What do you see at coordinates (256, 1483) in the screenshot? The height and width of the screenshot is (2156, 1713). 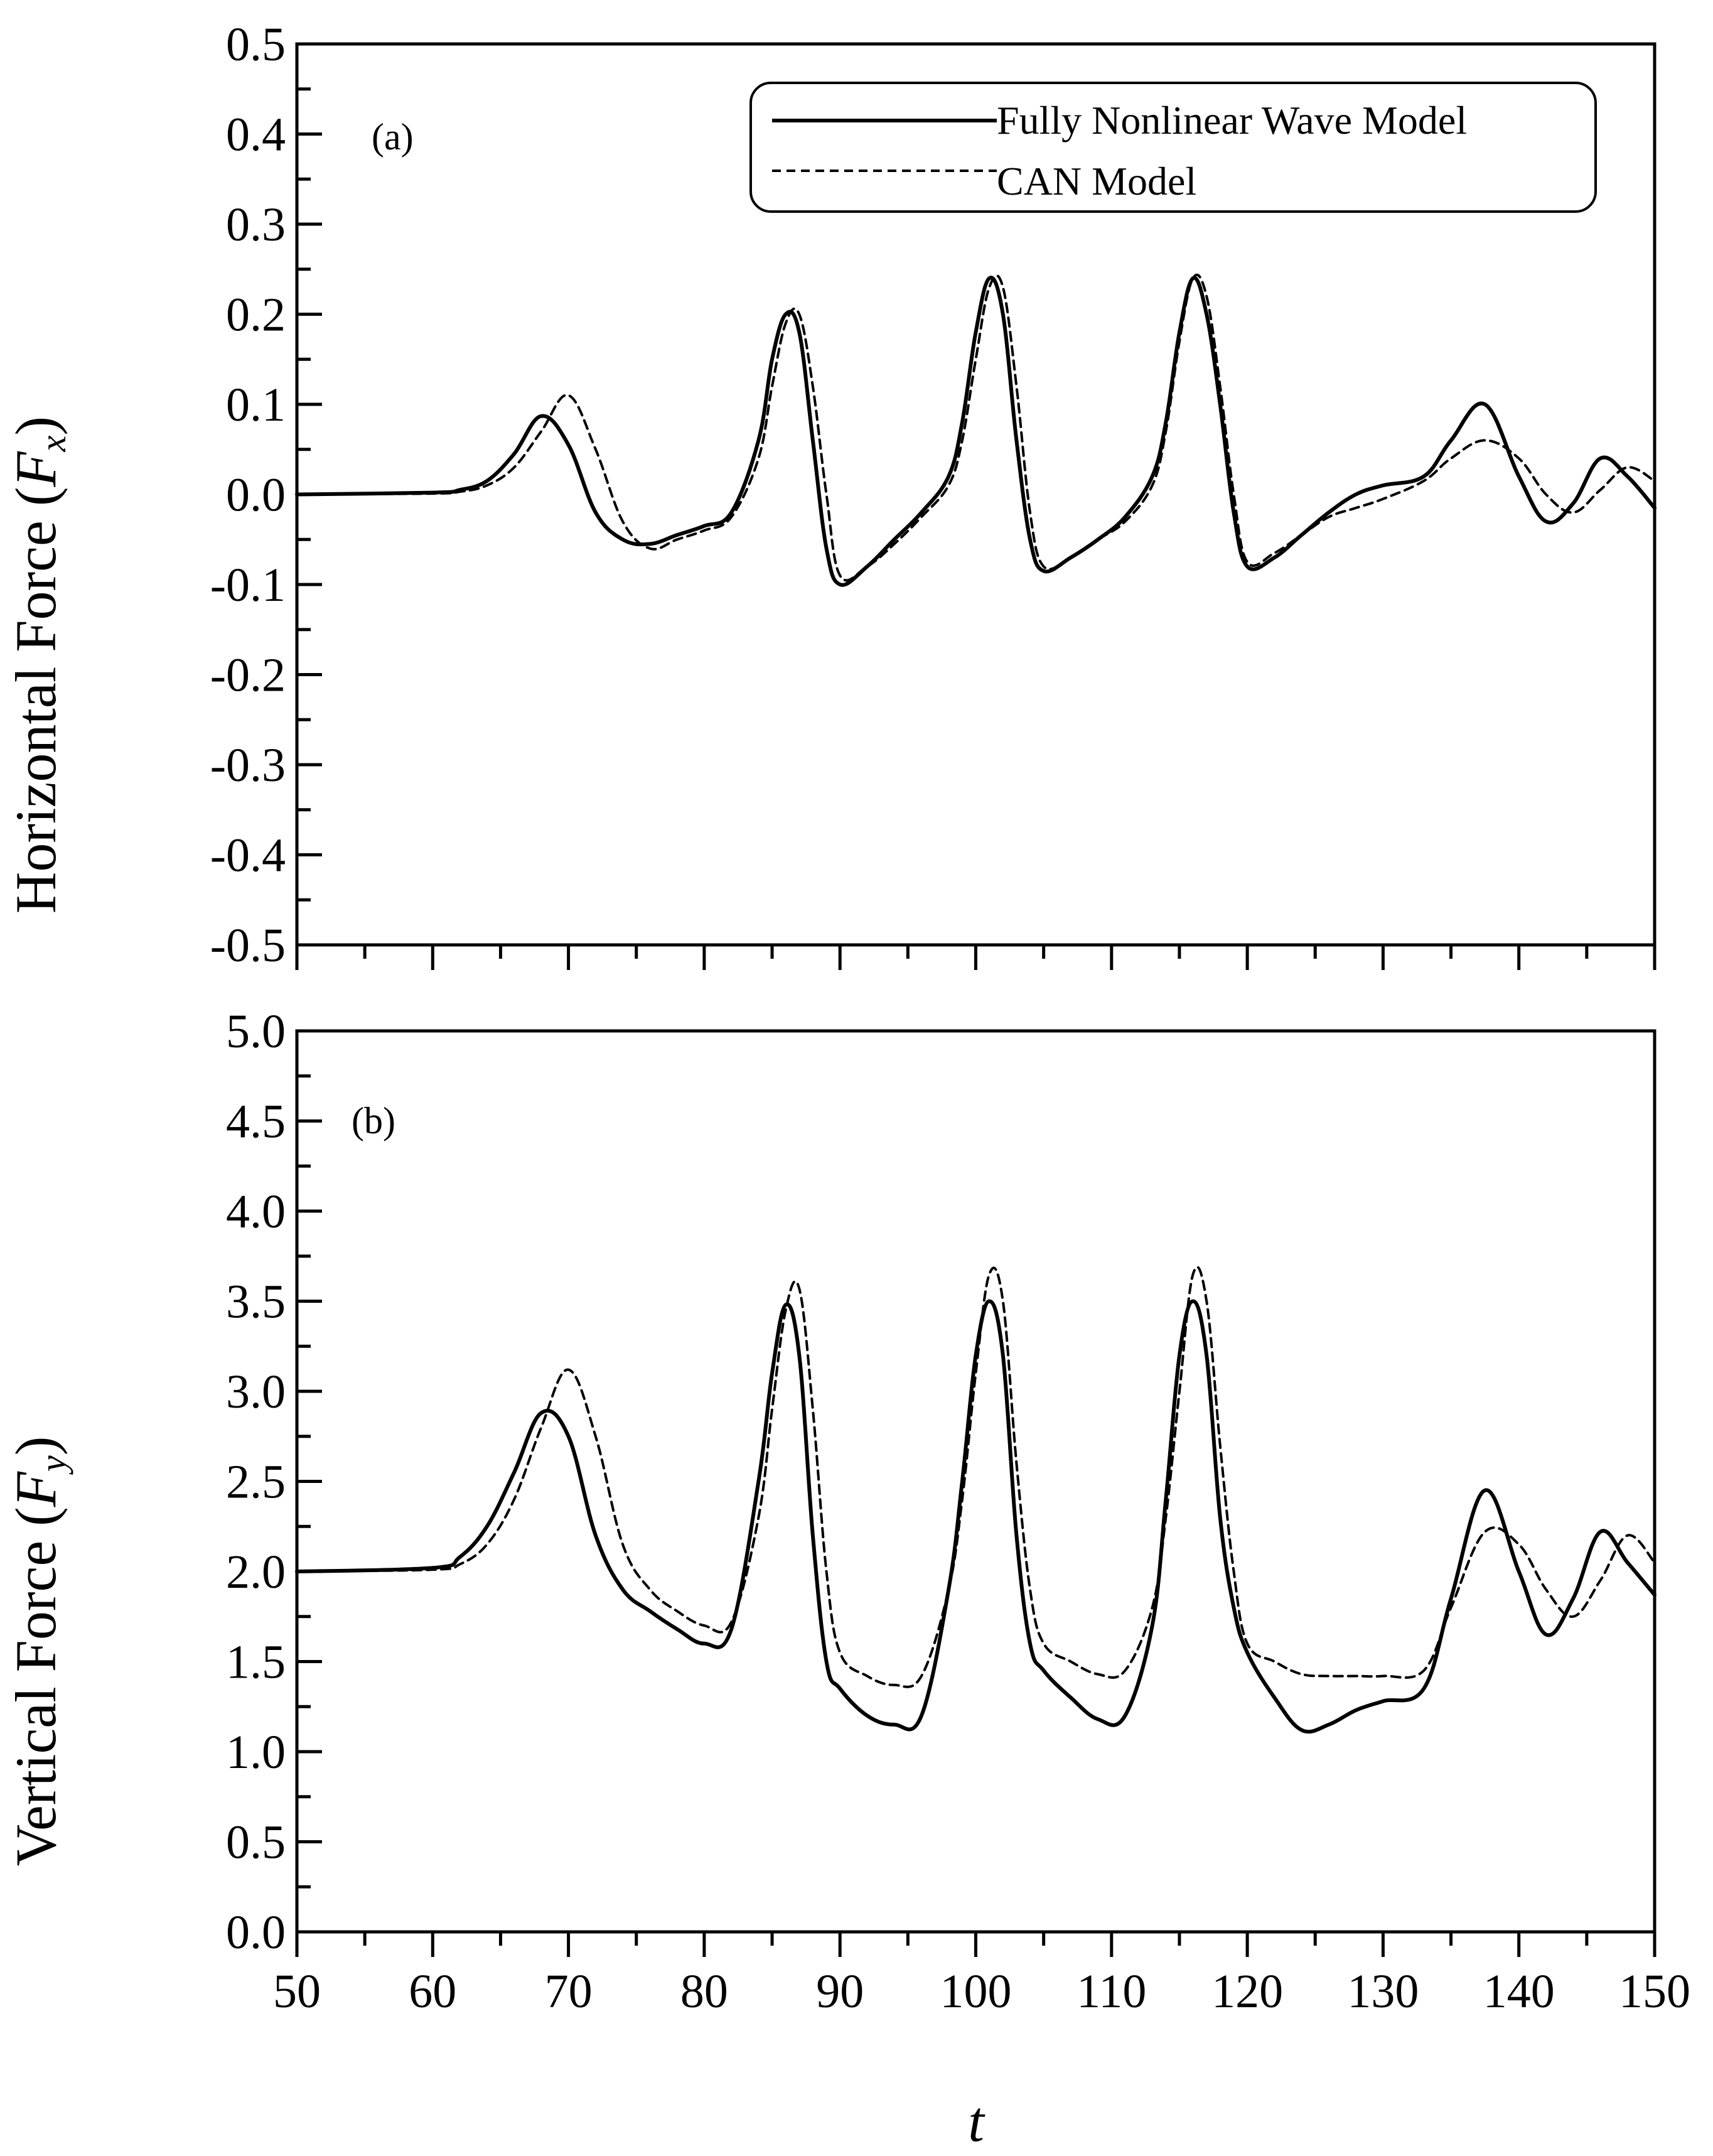 I see `panel-b-ytick-label: 2.5` at bounding box center [256, 1483].